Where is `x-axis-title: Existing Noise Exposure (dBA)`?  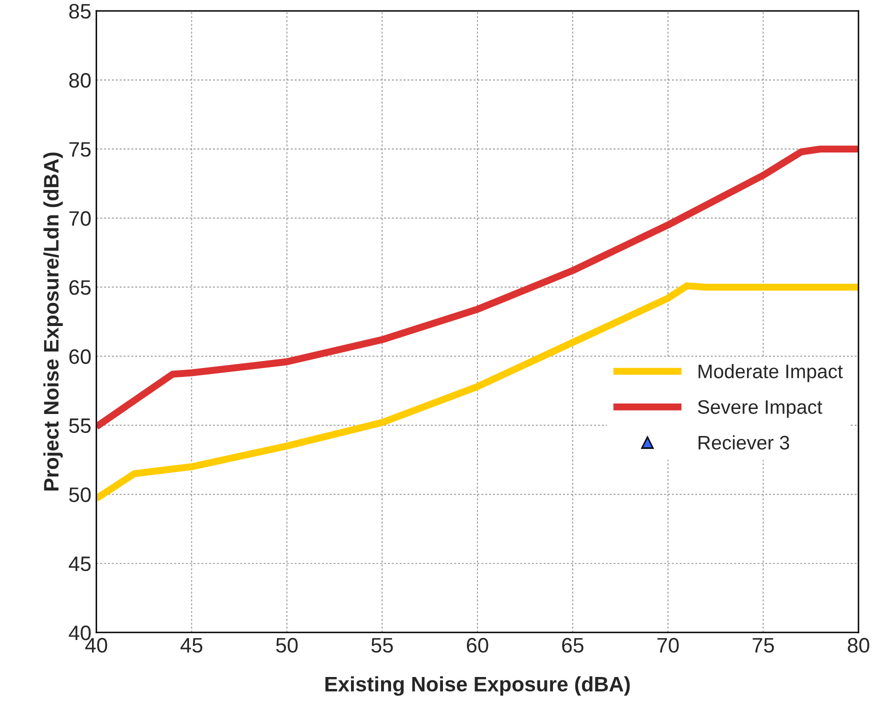 x-axis-title: Existing Noise Exposure (dBA) is located at coordinates (477, 686).